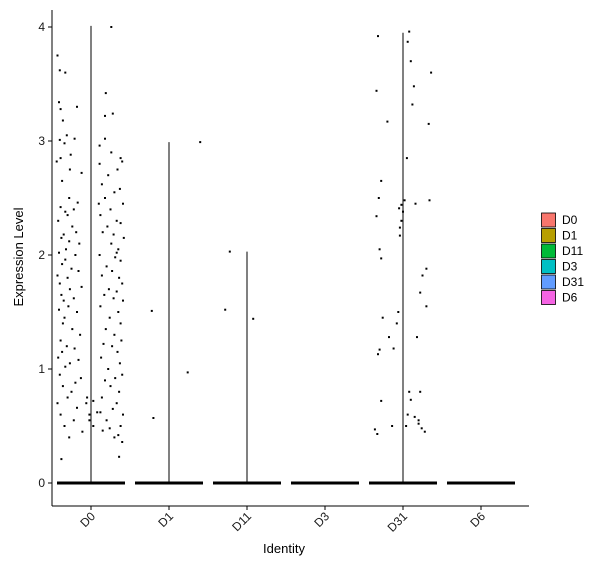  Describe the element at coordinates (18, 256) in the screenshot. I see `y-axis-title: Expression Level` at that location.